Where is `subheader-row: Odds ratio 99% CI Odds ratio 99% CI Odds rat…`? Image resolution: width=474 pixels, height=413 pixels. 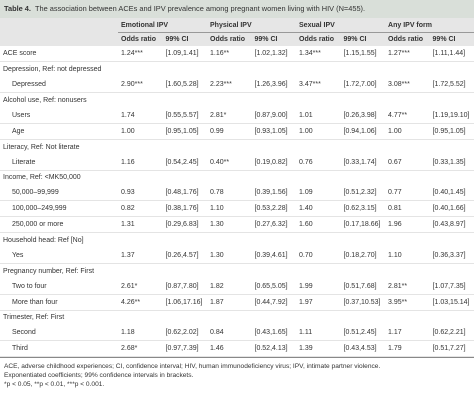 subheader-row: Odds ratio 99% CI Odds ratio 99% CI Odds rat… is located at coordinates (237, 39).